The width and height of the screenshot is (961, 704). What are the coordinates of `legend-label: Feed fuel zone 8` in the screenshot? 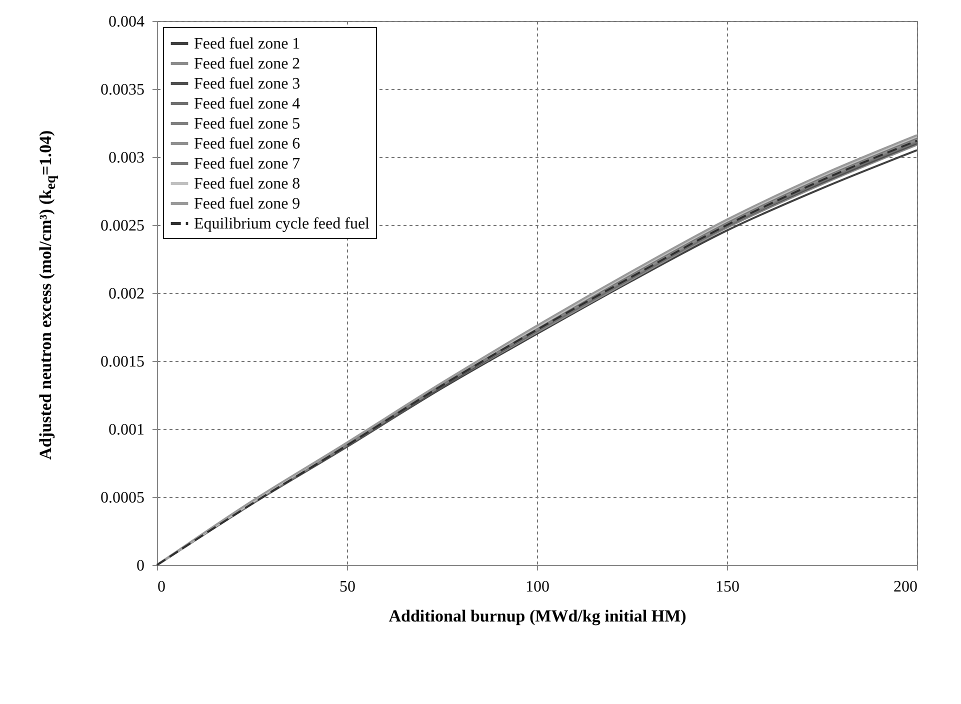 It's located at (247, 184).